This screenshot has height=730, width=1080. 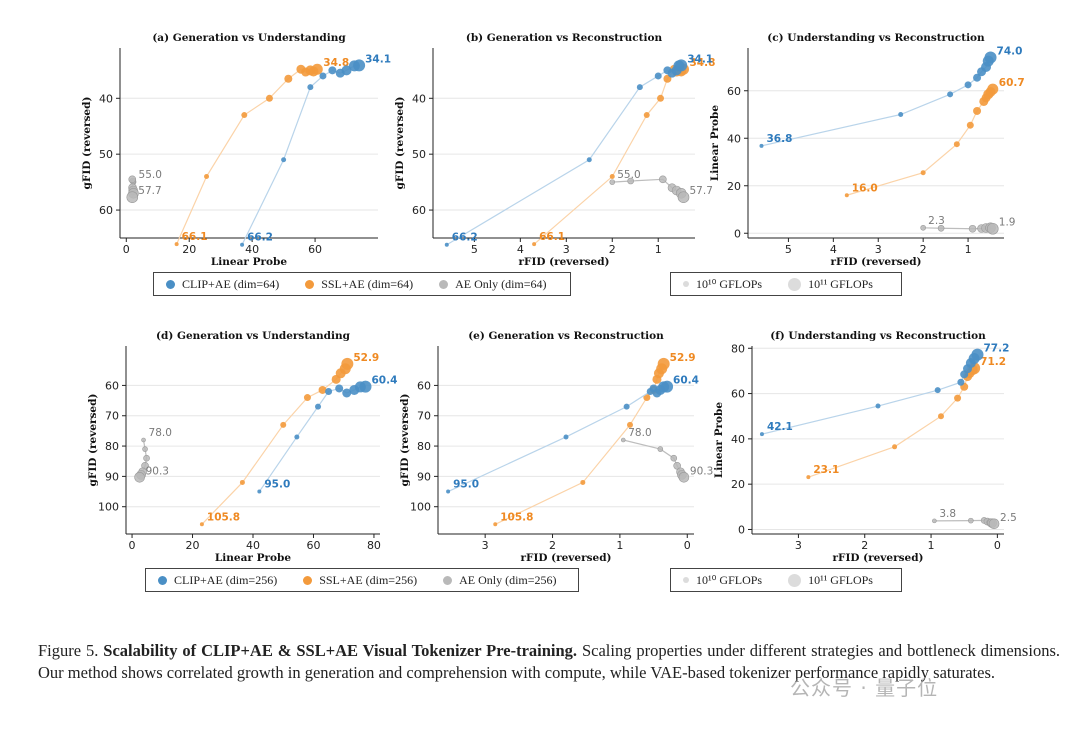 What do you see at coordinates (253, 558) in the screenshot?
I see `x-axis-label: Linear Probe` at bounding box center [253, 558].